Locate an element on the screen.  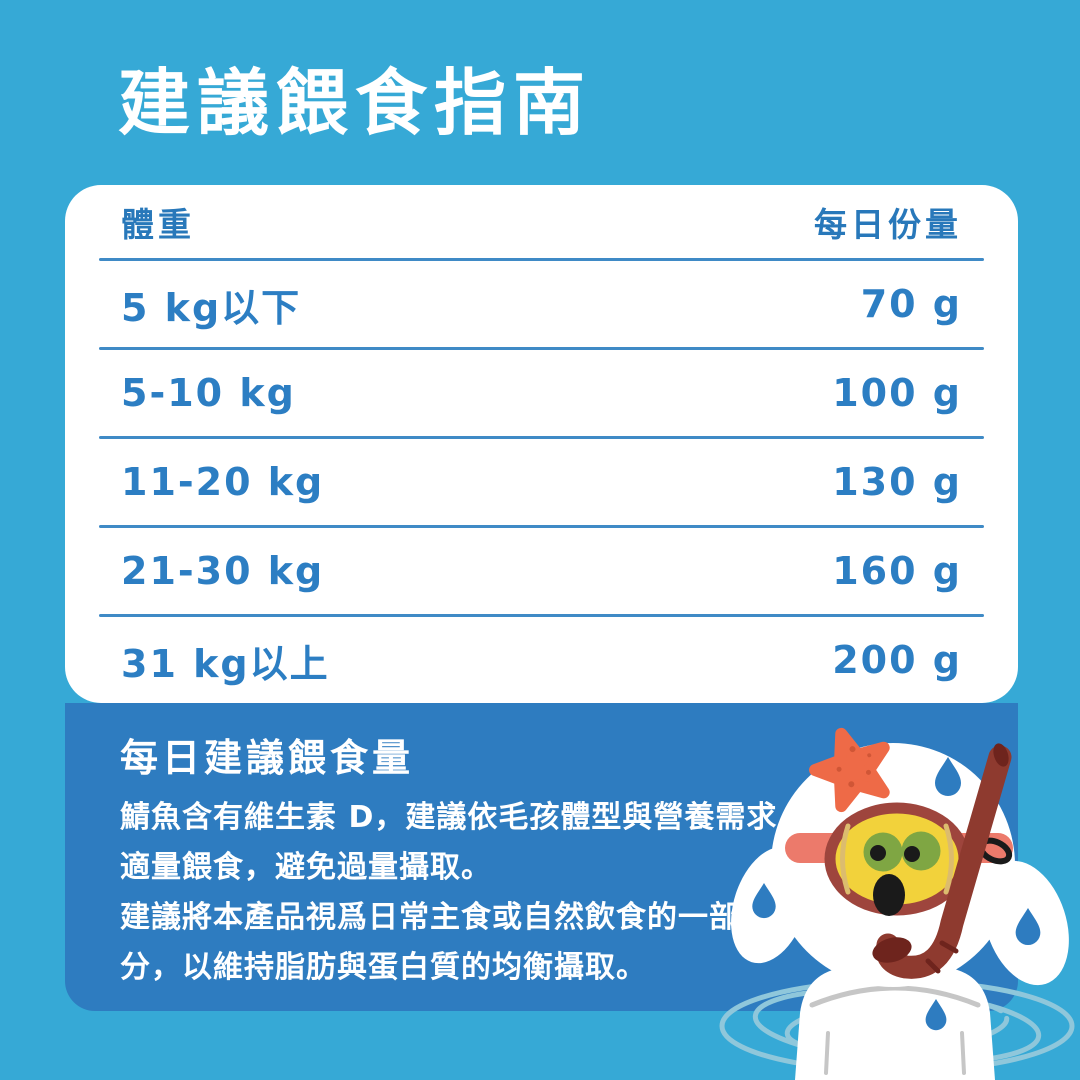
dog-body-shading is located at coordinates (895, 1030).